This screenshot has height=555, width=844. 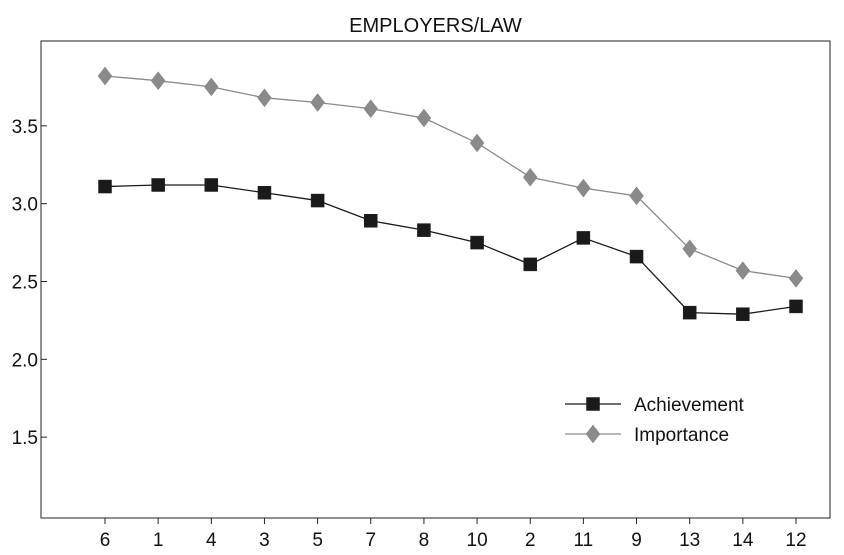 I want to click on legend: Achievement Importance, so click(x=655, y=420).